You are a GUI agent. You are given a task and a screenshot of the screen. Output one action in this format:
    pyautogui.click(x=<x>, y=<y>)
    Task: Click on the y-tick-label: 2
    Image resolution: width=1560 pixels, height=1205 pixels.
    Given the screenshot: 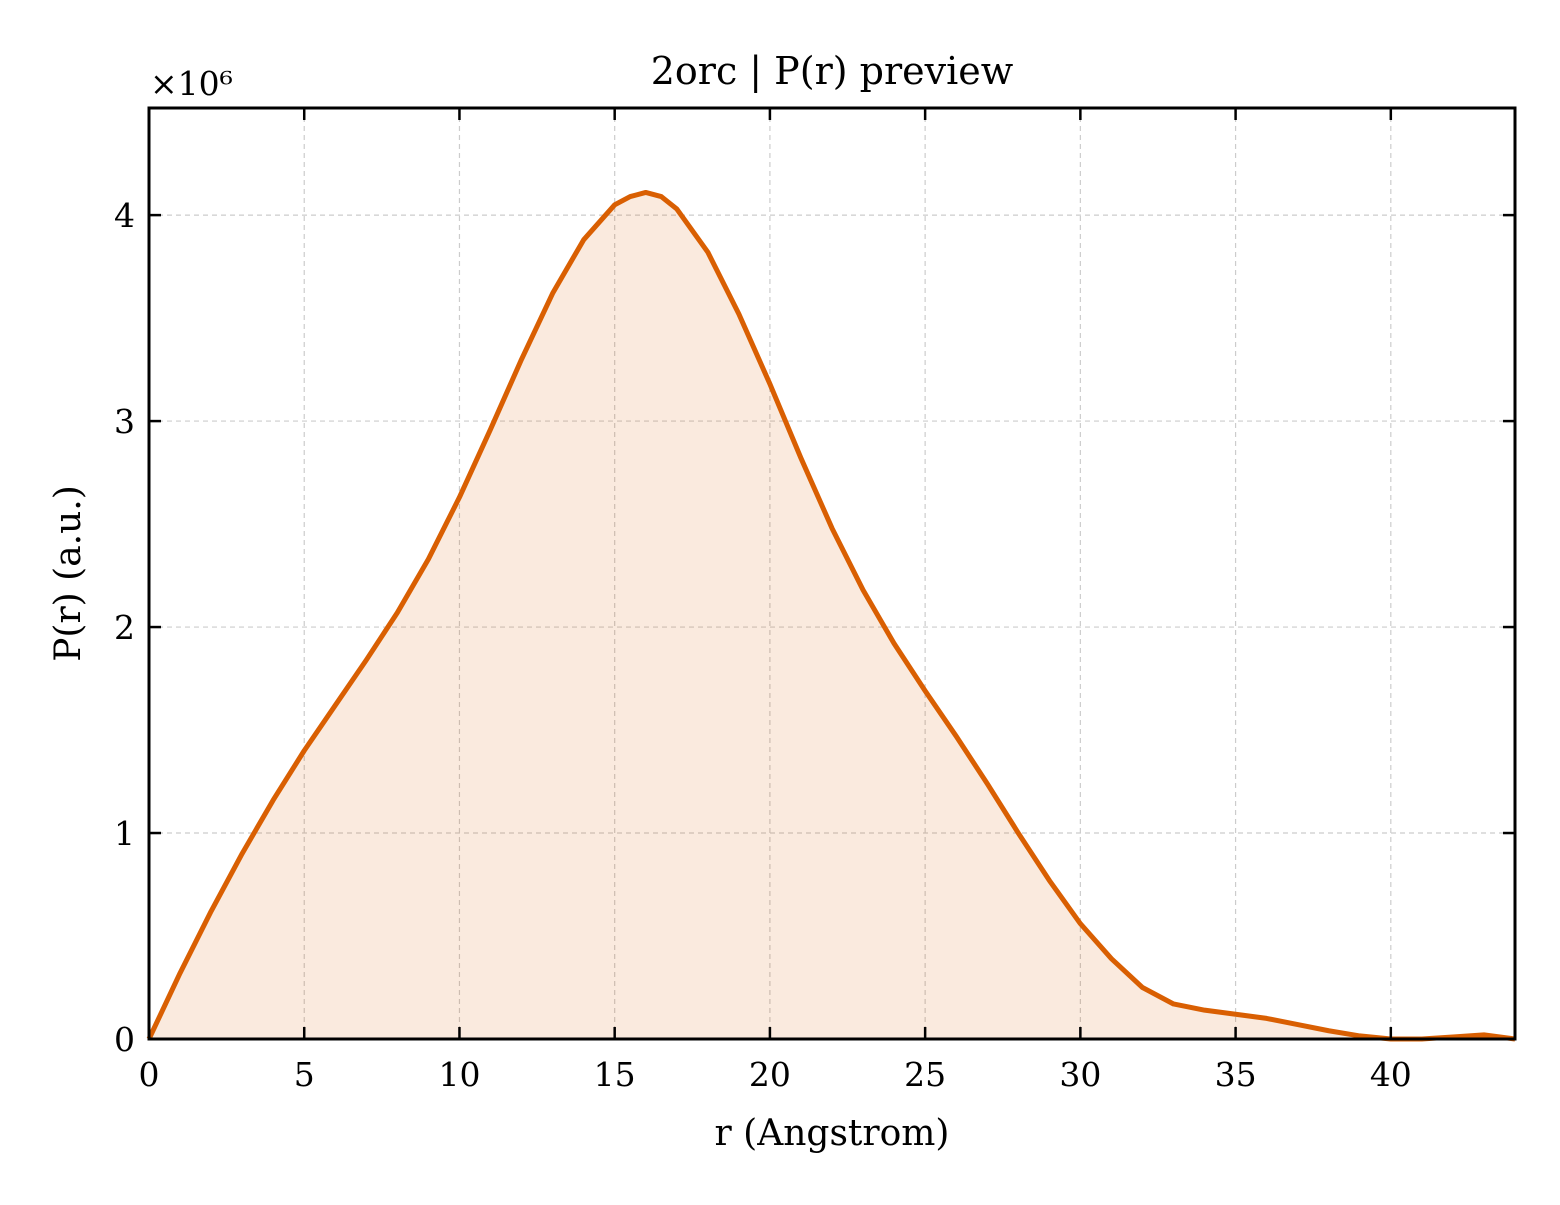 What is the action you would take?
    pyautogui.click(x=124, y=627)
    